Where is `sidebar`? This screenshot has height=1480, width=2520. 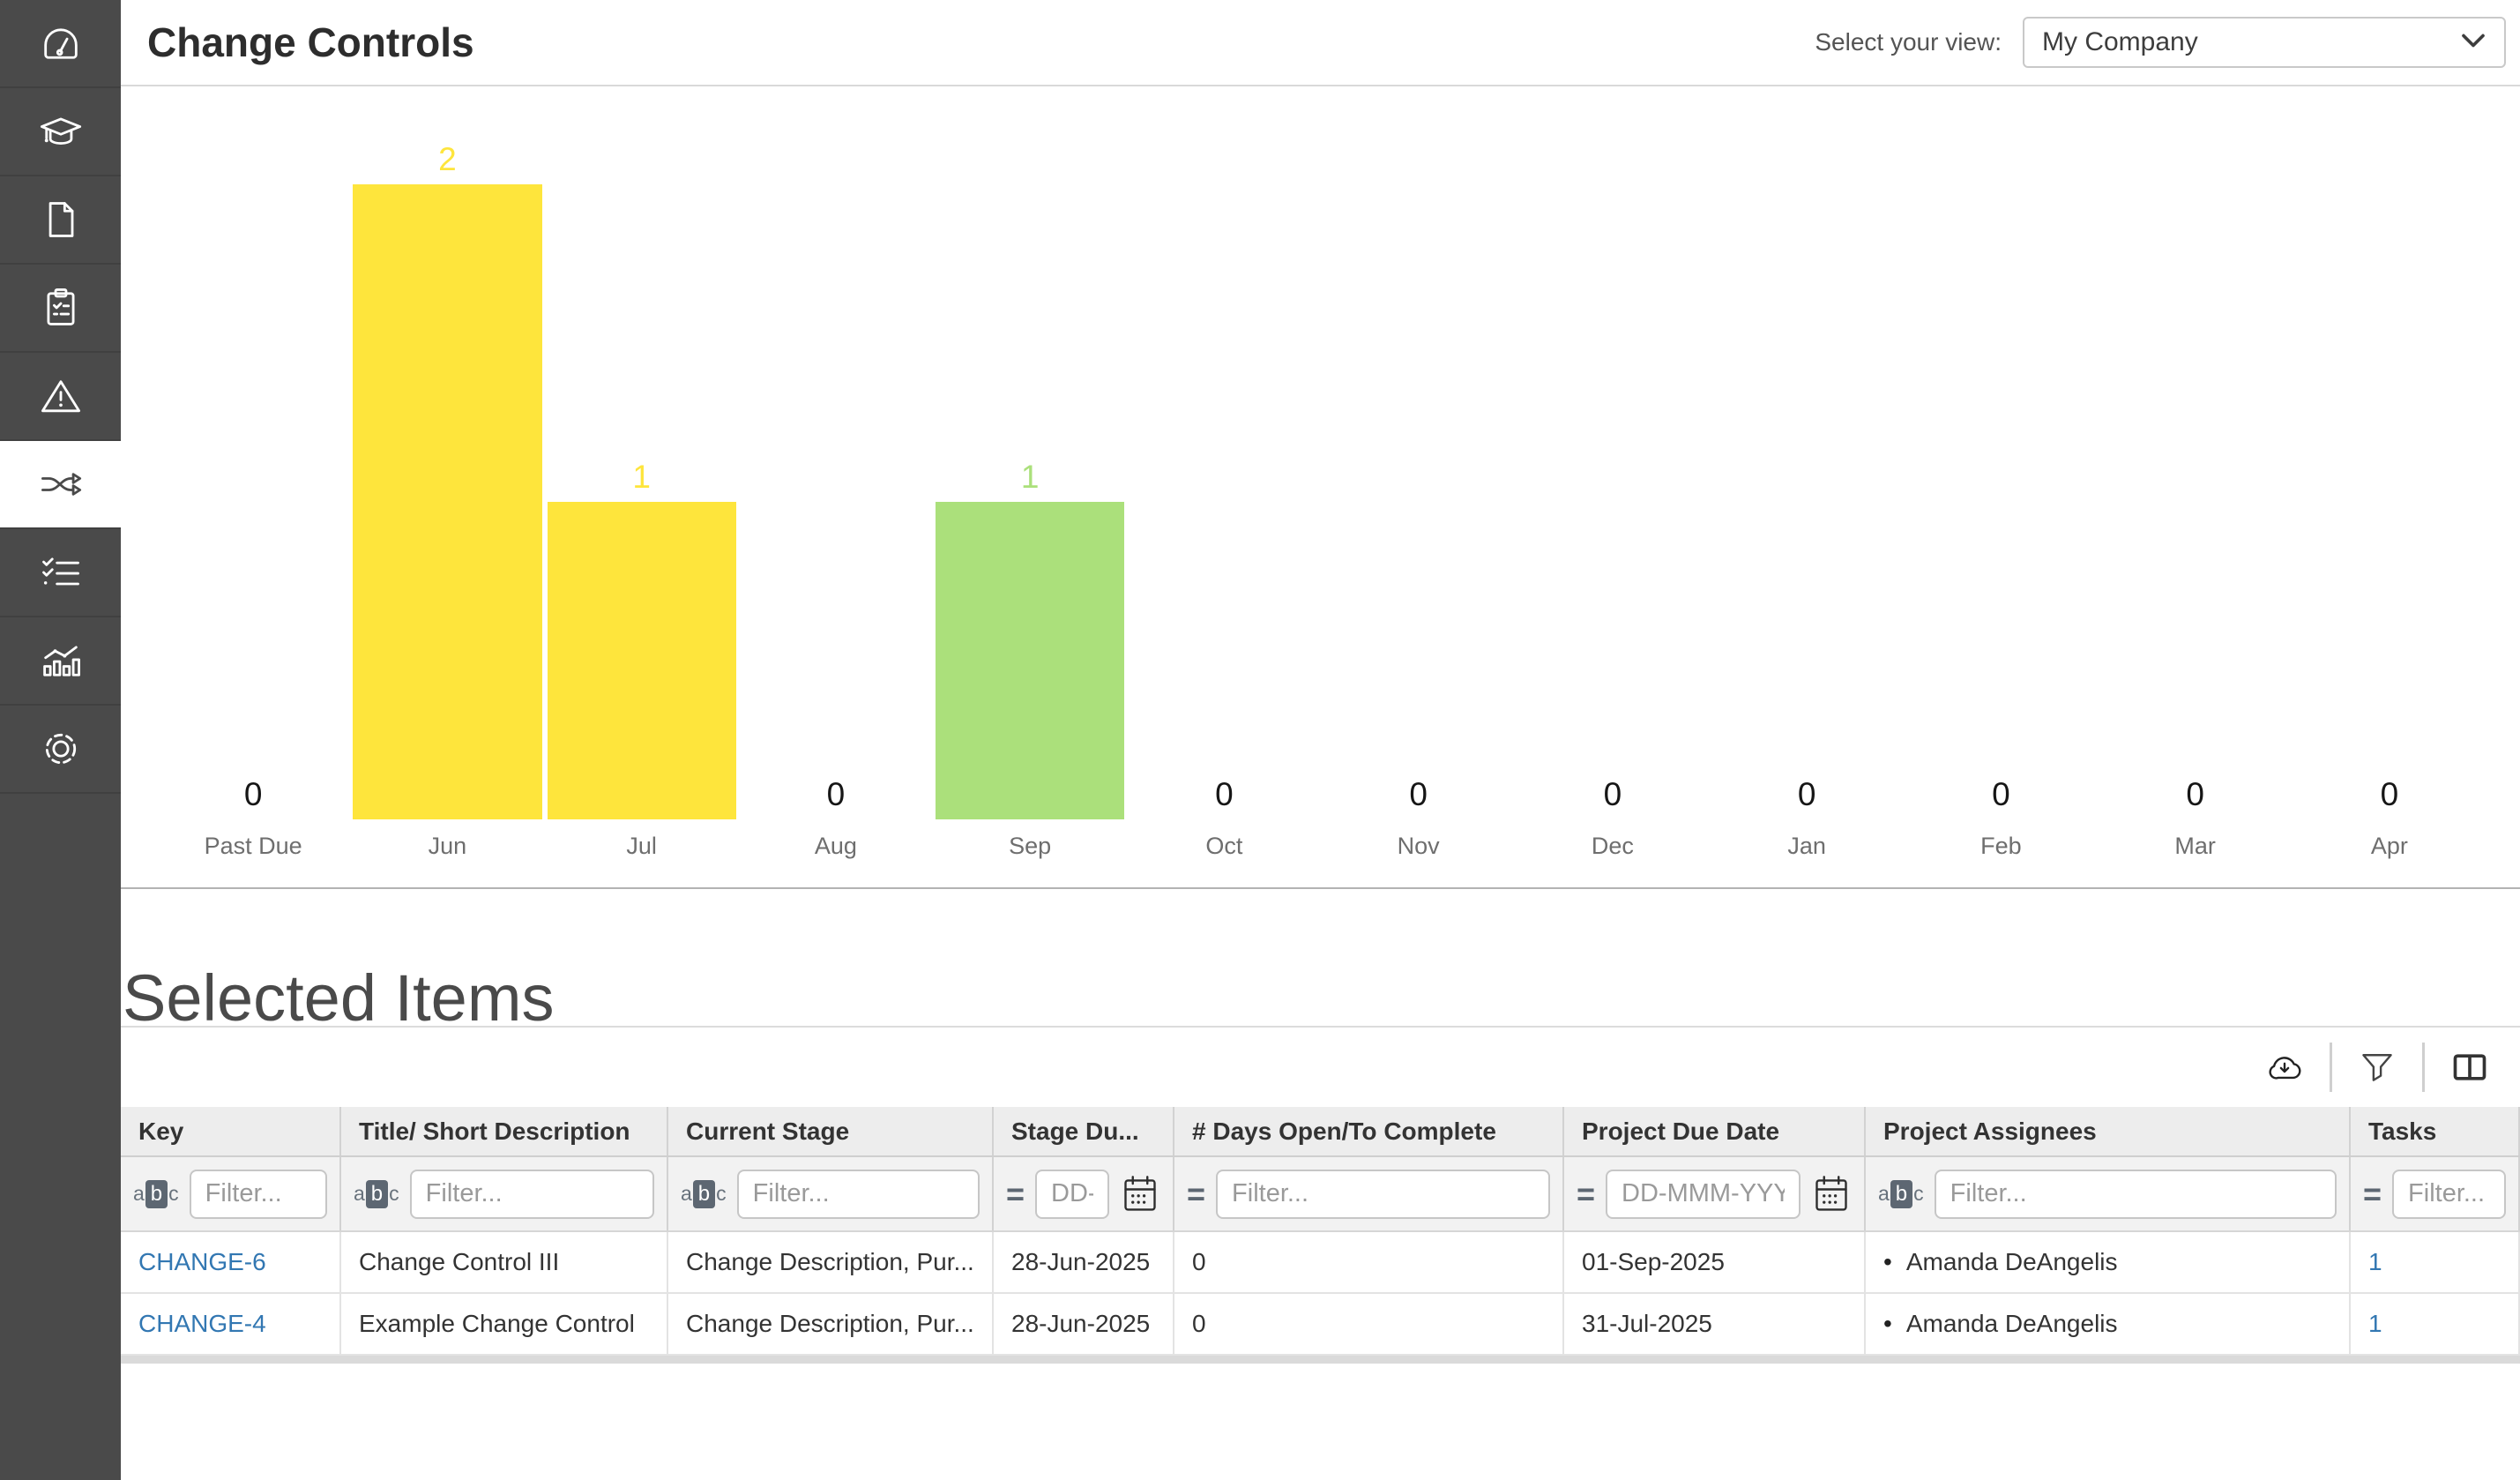
sidebar is located at coordinates (60, 740).